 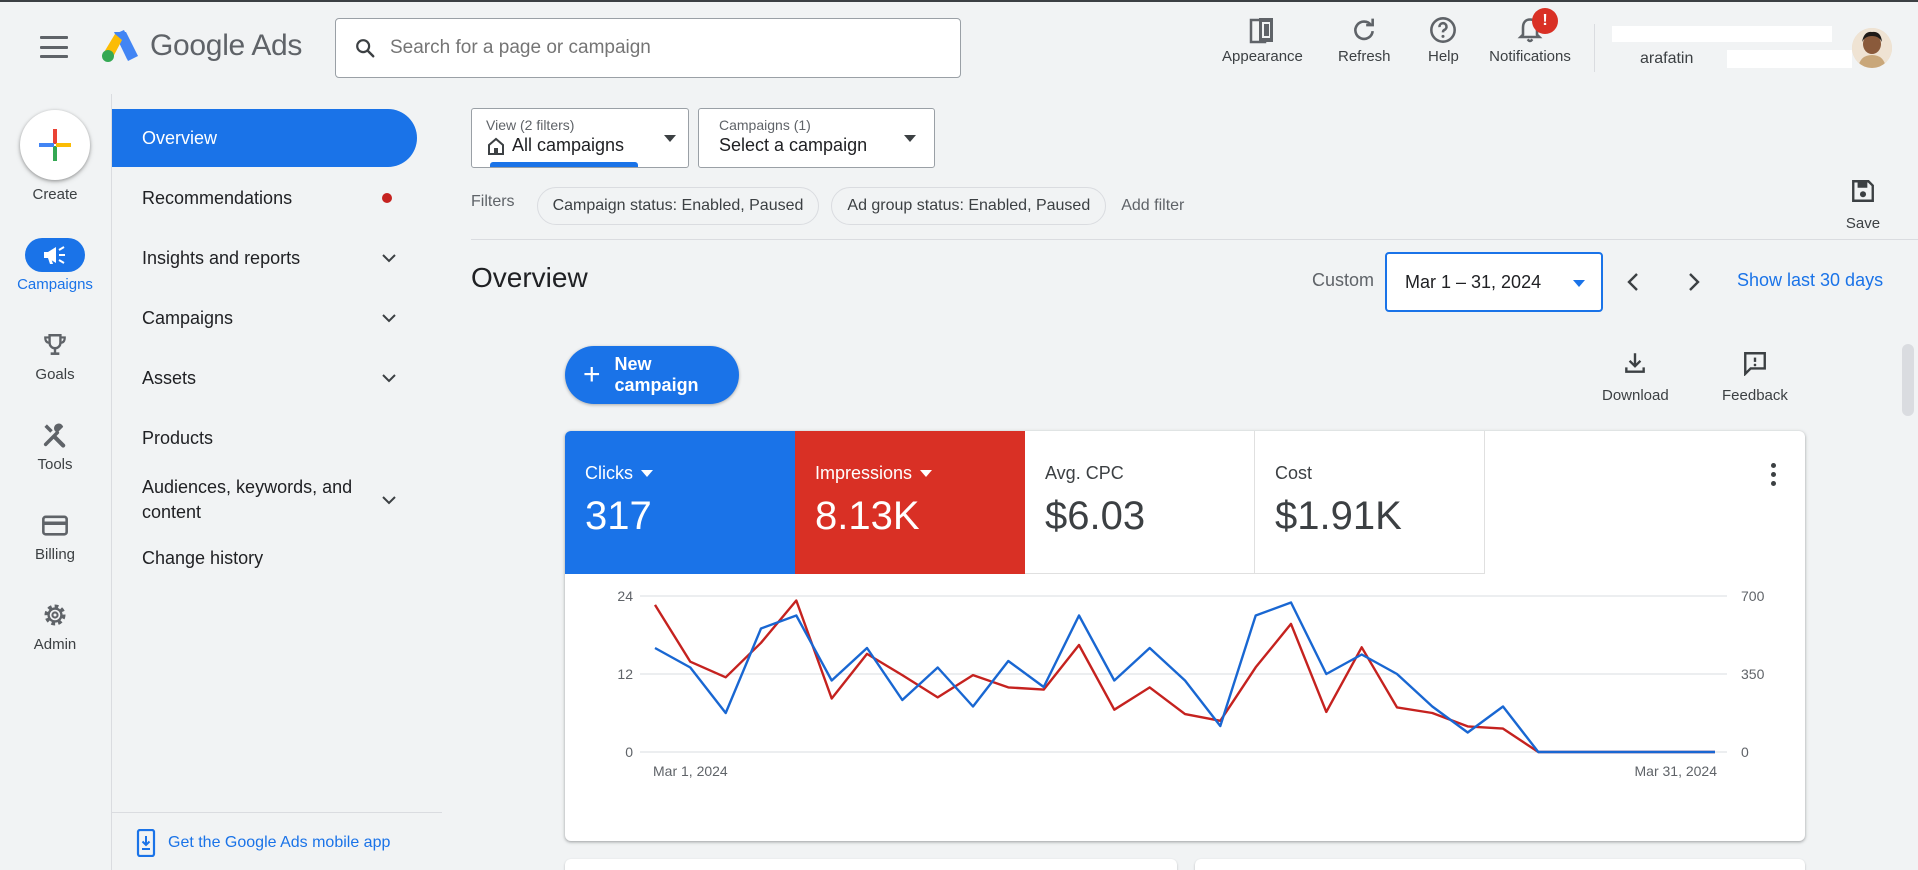 I want to click on save-button: Save, so click(x=1863, y=205).